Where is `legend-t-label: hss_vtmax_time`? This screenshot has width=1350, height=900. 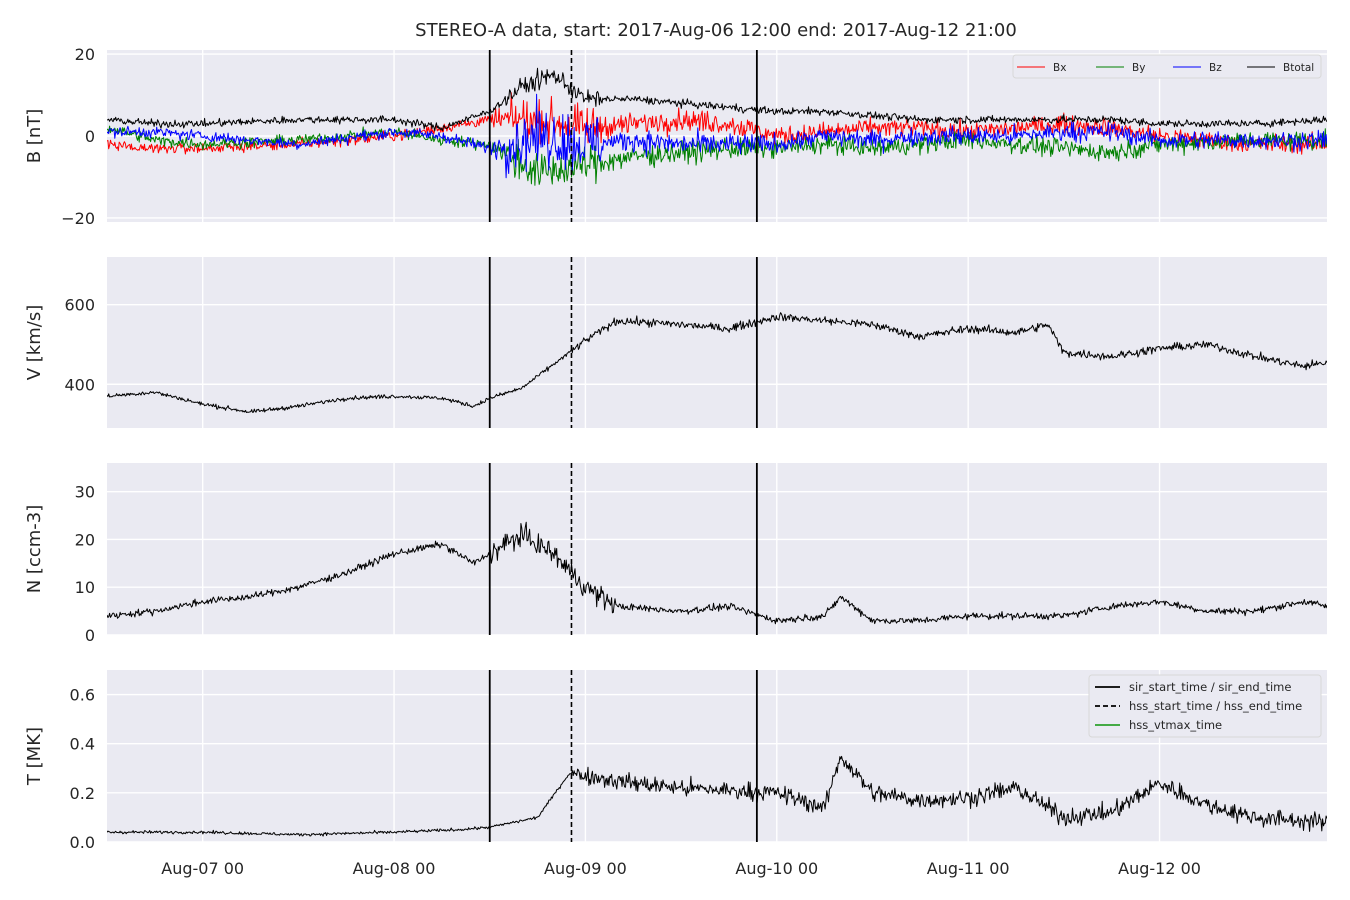
legend-t-label: hss_vtmax_time is located at coordinates (1175, 725).